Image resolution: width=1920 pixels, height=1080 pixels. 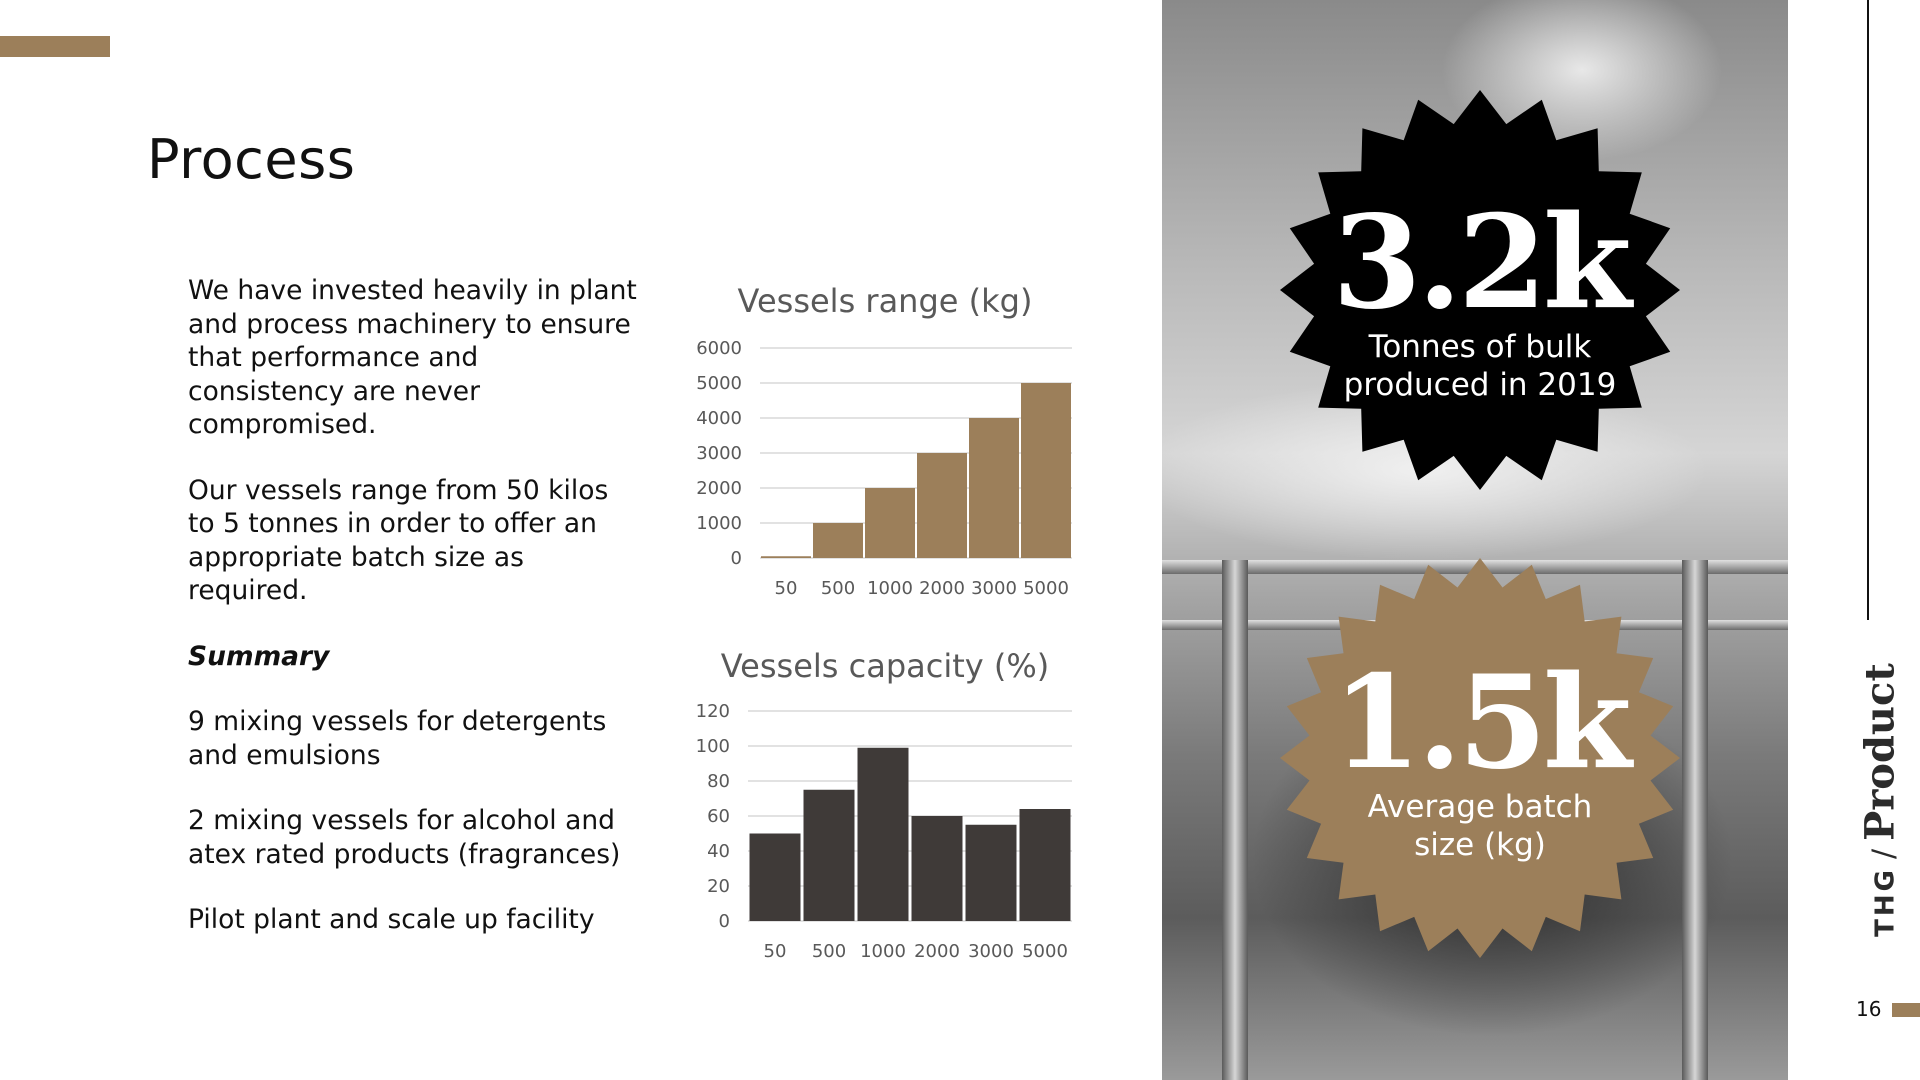 I want to click on accent-bar-bottom, so click(x=1906, y=1010).